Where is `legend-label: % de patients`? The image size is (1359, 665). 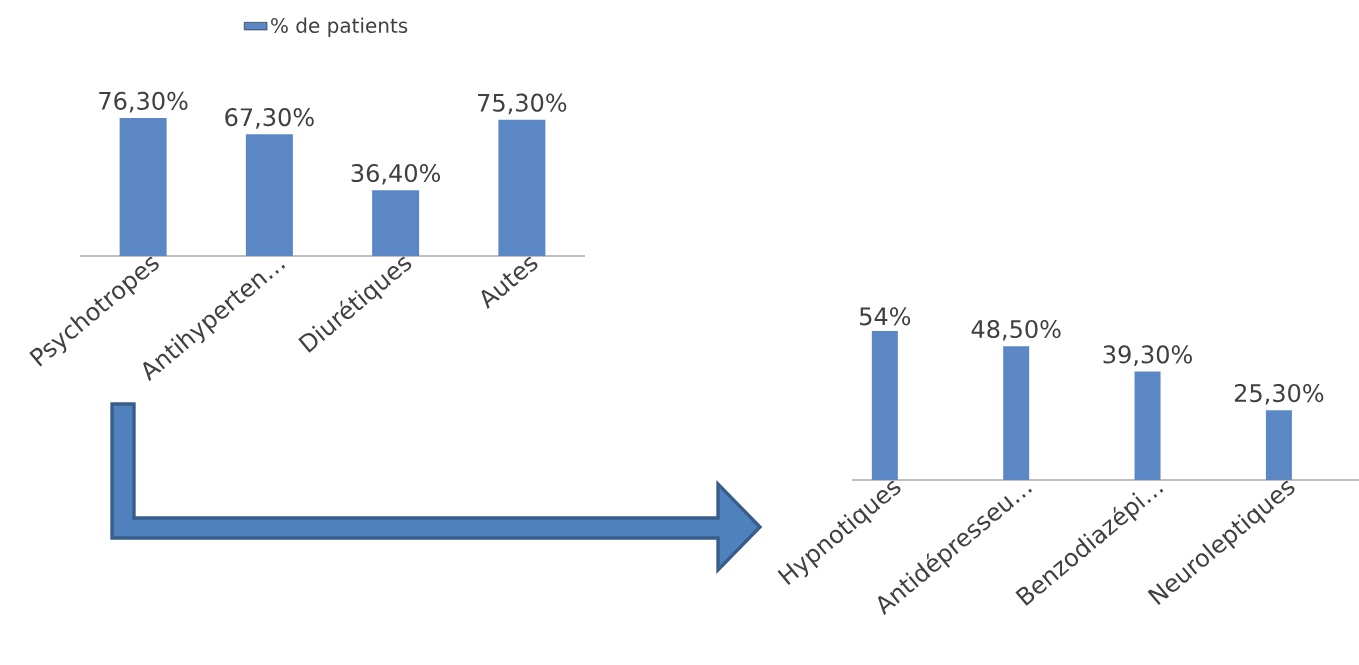
legend-label: % de patients is located at coordinates (339, 27).